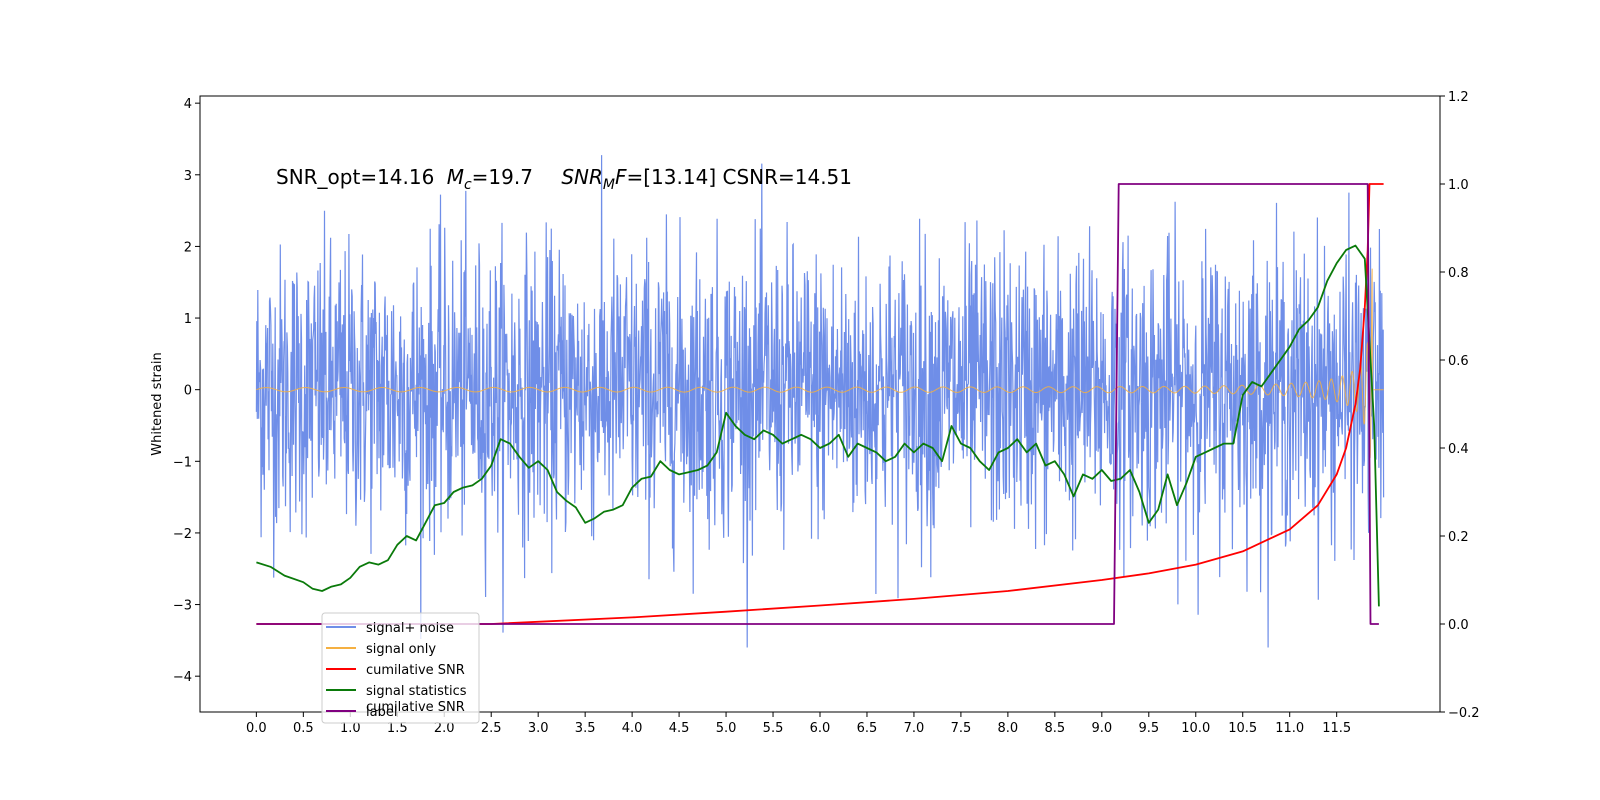 The image size is (1600, 800). I want to click on x-tick-label: 7.0, so click(914, 728).